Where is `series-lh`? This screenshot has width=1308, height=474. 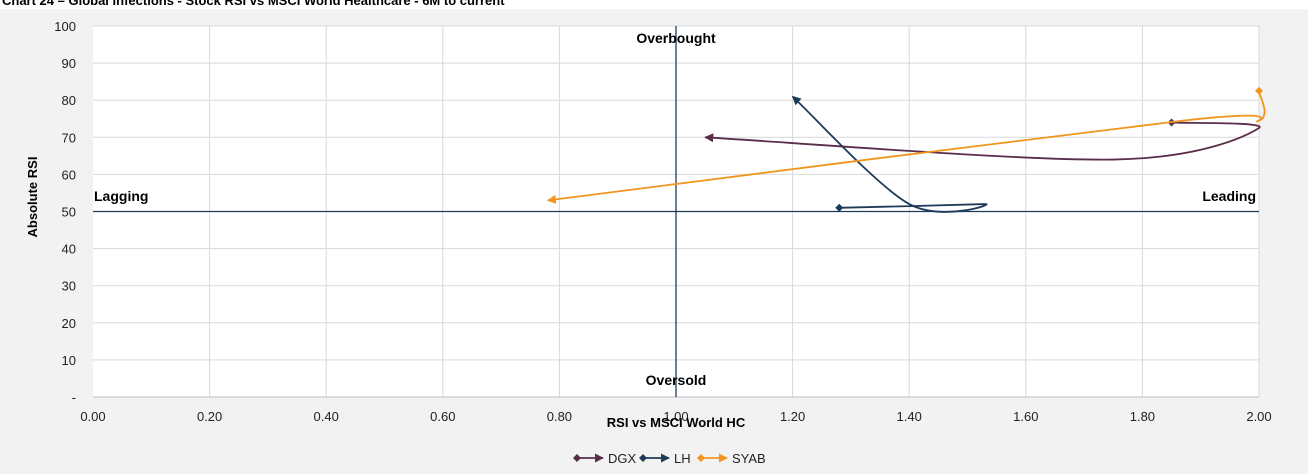 series-lh is located at coordinates (889, 154).